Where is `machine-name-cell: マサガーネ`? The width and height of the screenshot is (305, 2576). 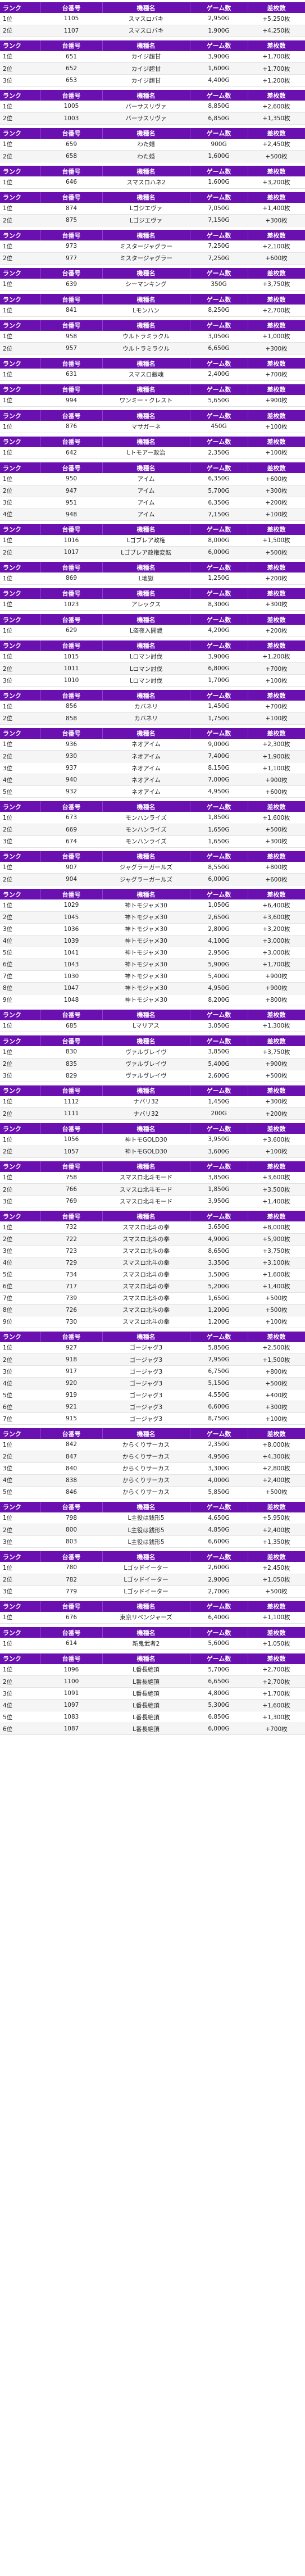
machine-name-cell: マサガーネ is located at coordinates (146, 427).